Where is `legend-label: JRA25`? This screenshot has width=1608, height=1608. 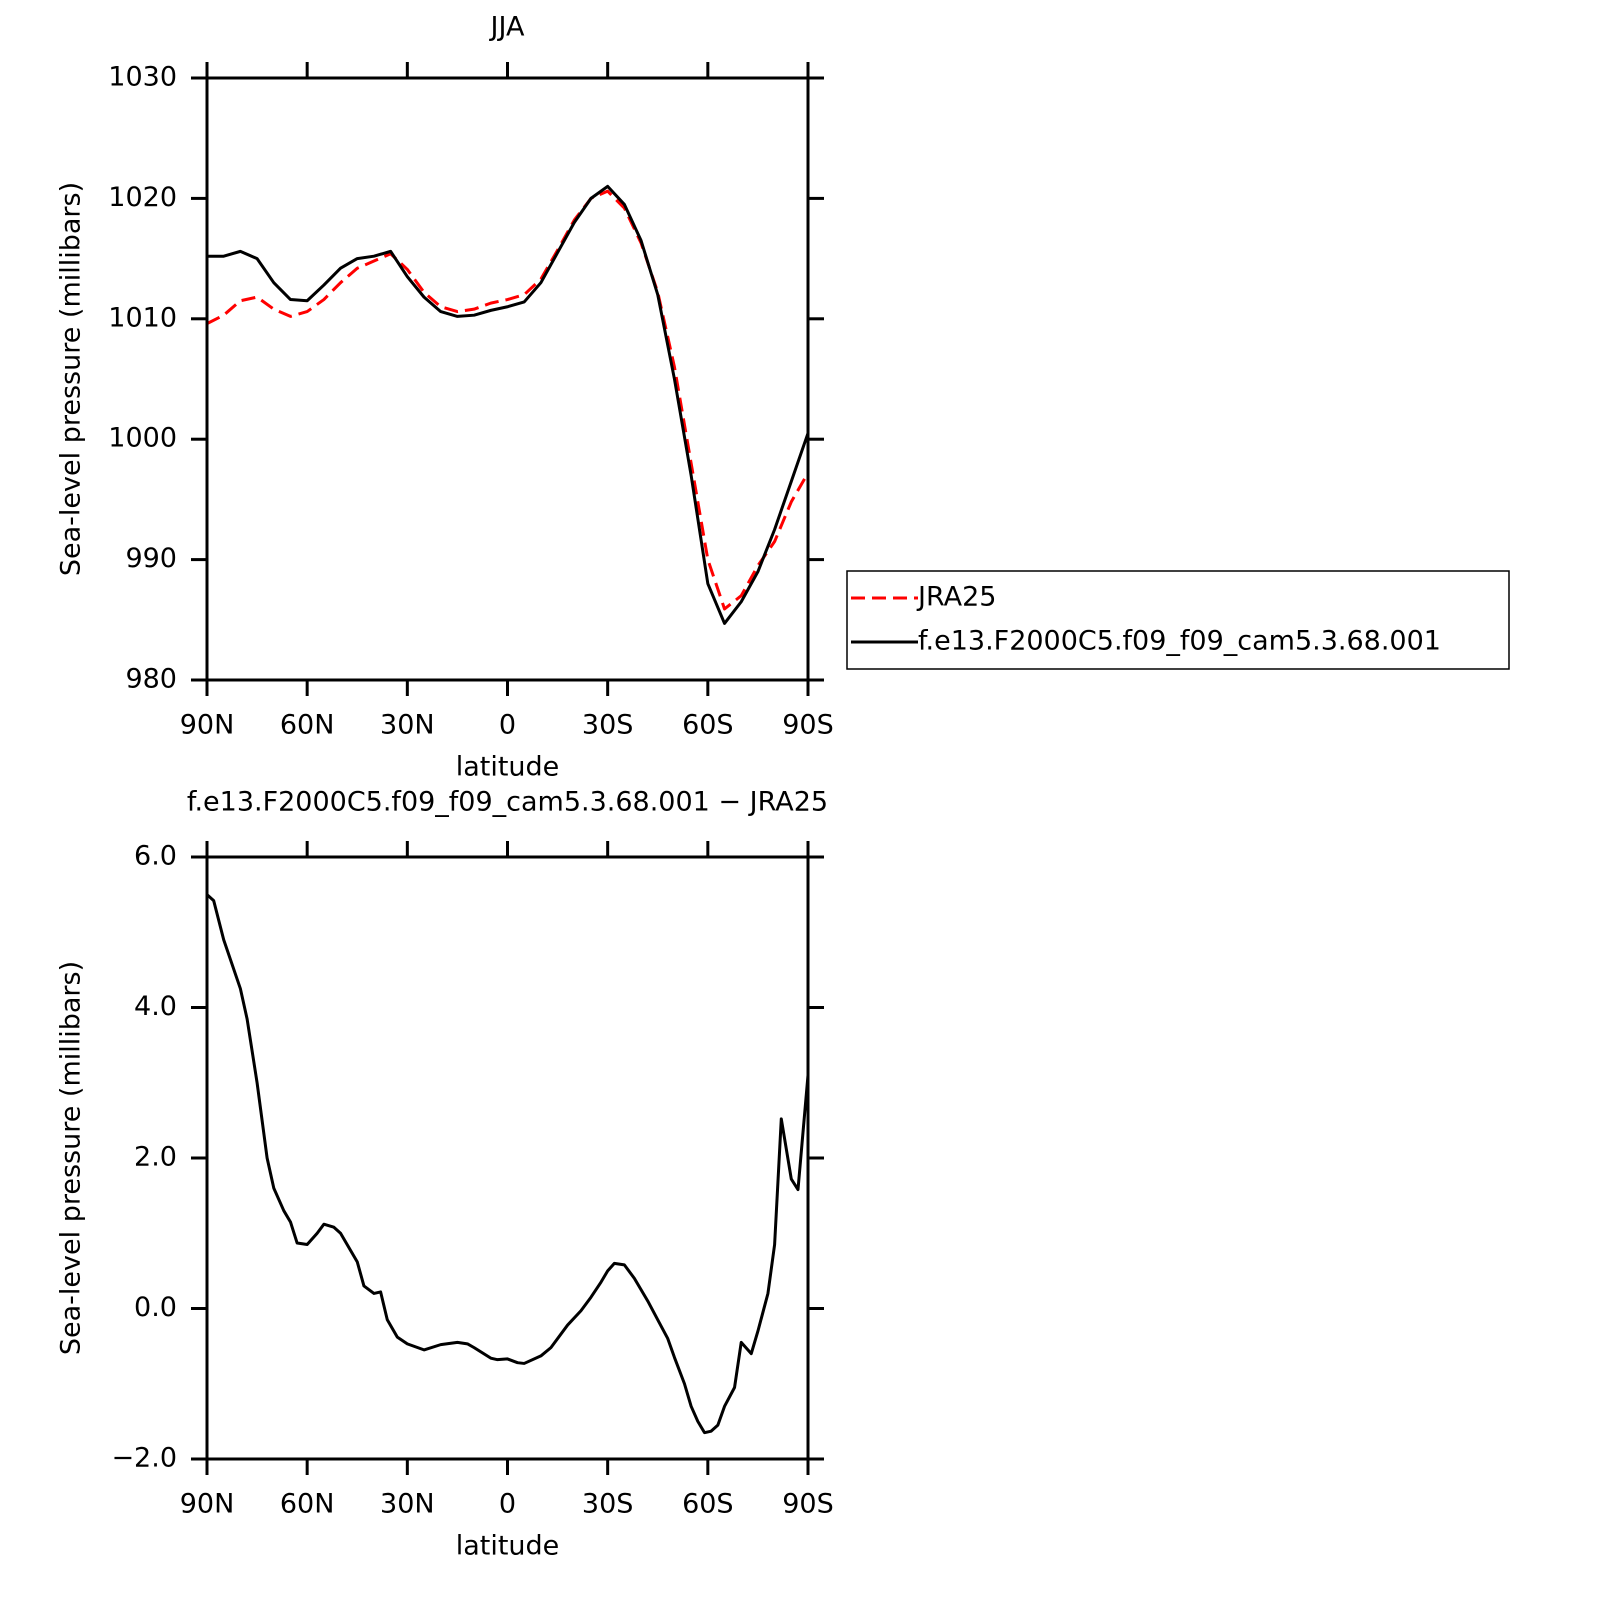 legend-label: JRA25 is located at coordinates (956, 597).